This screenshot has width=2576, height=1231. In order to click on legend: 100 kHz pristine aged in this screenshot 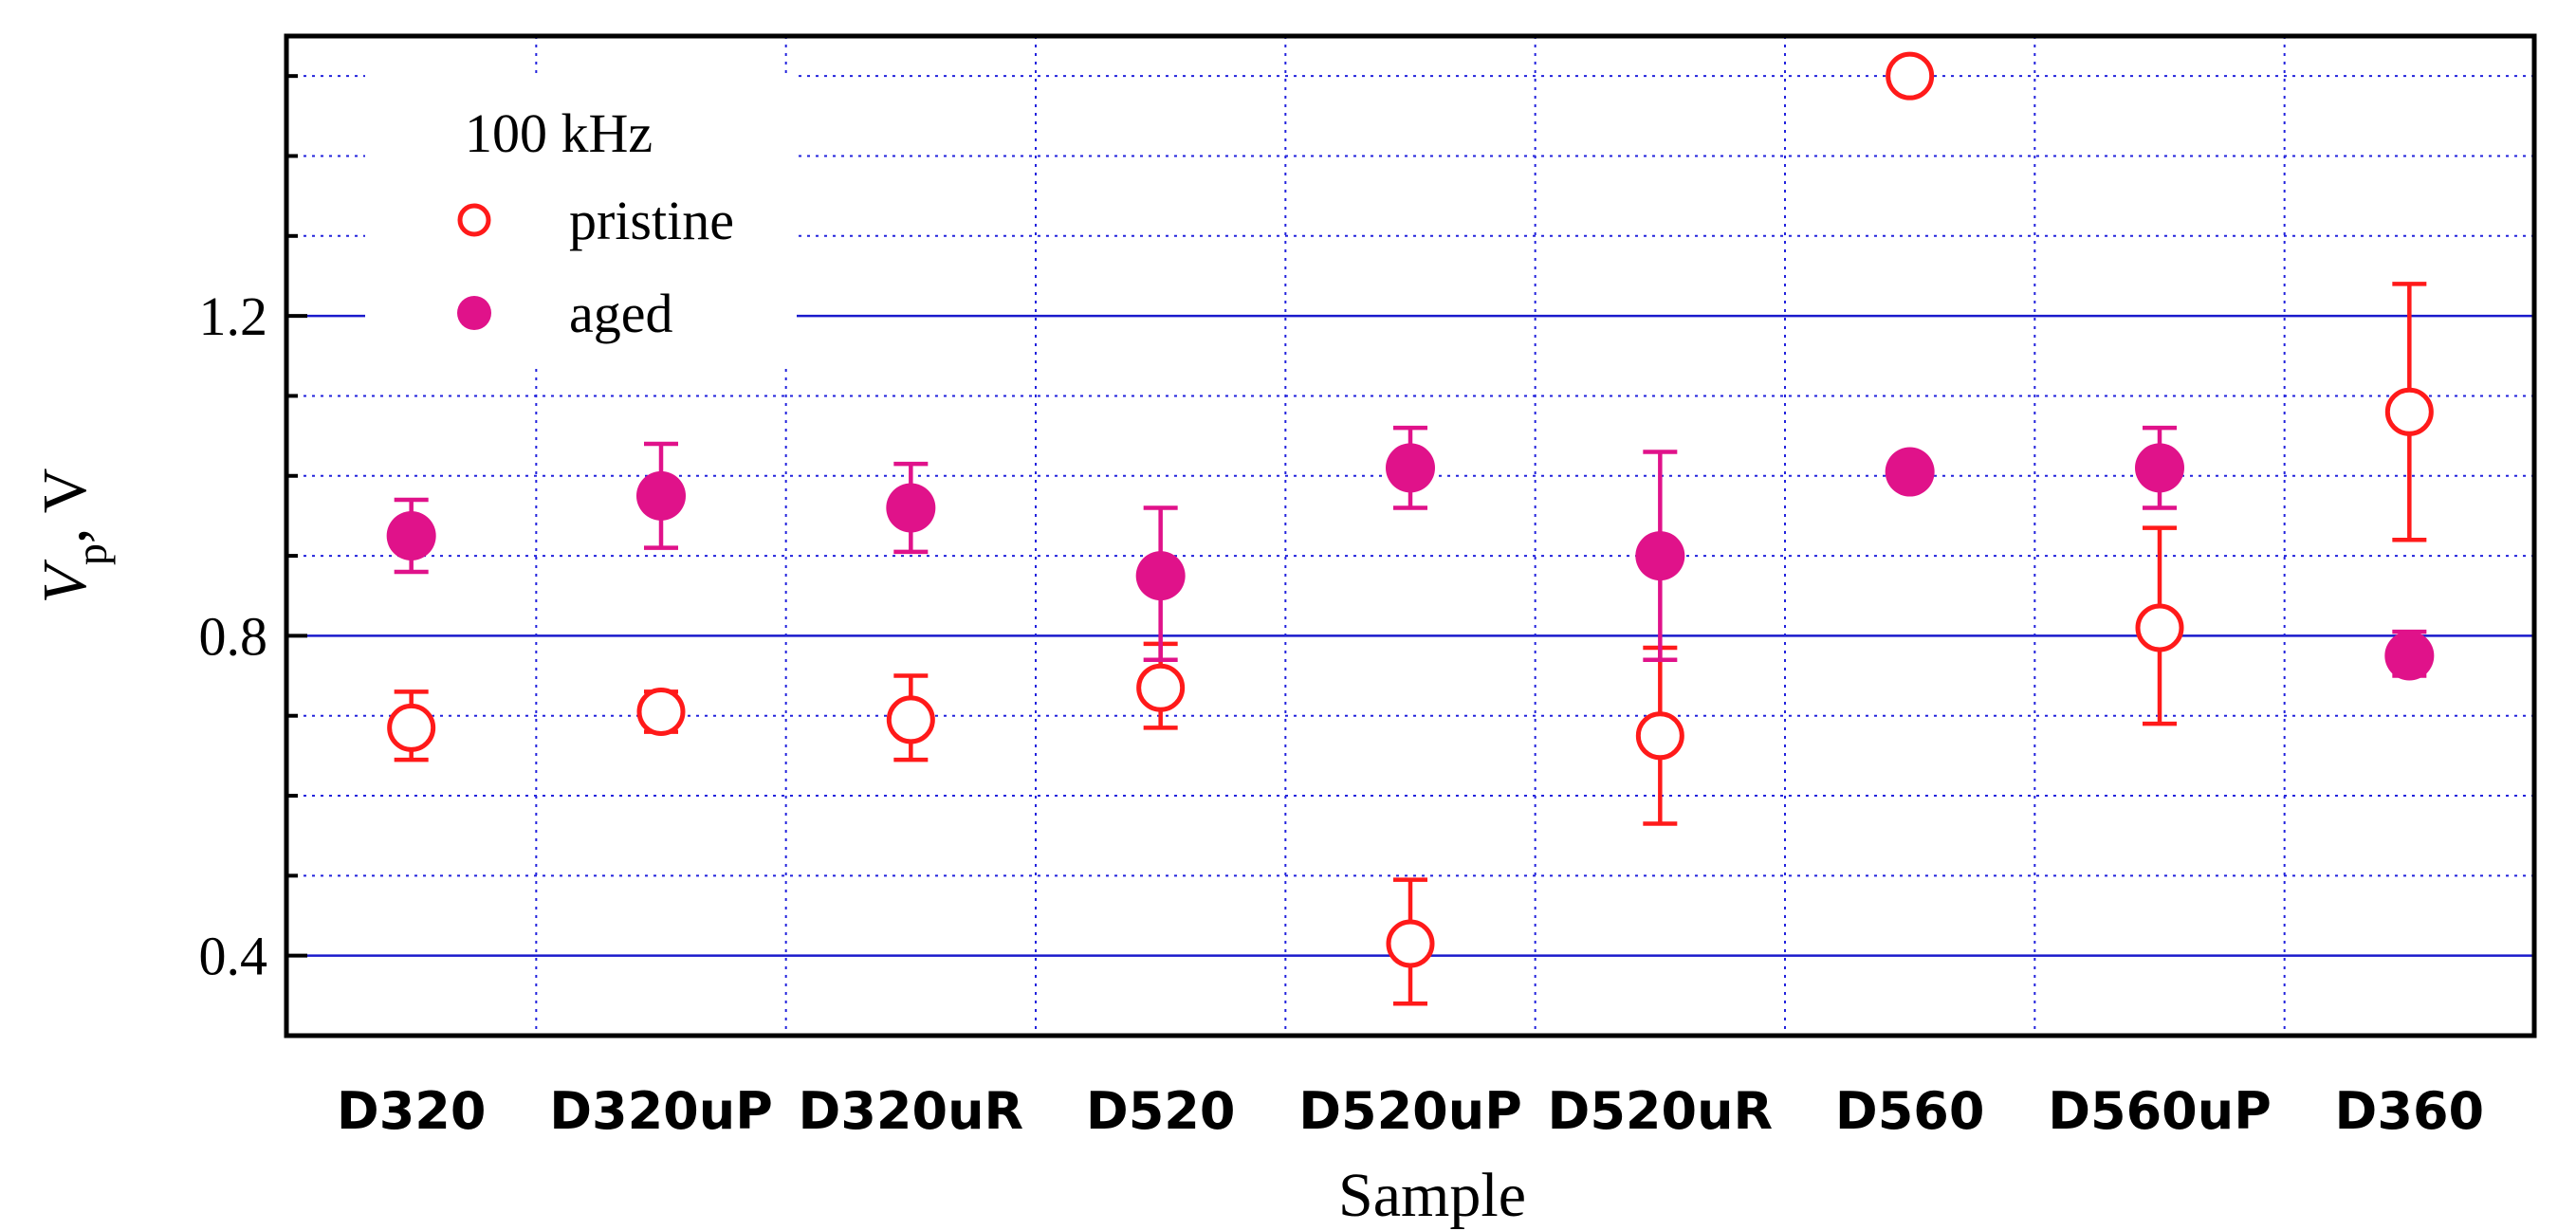, I will do `click(581, 220)`.